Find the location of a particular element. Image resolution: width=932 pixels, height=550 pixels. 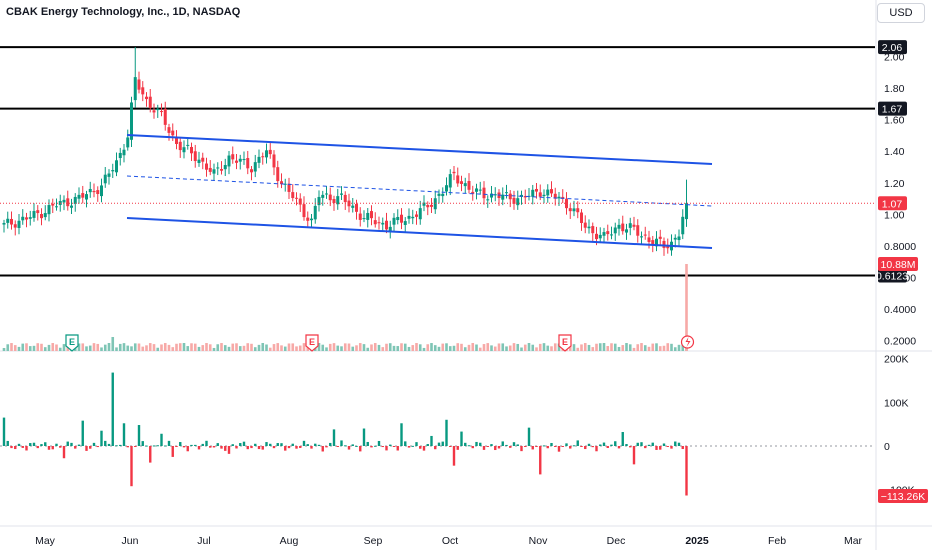

price-axis-tick: 1.40 is located at coordinates (894, 152).